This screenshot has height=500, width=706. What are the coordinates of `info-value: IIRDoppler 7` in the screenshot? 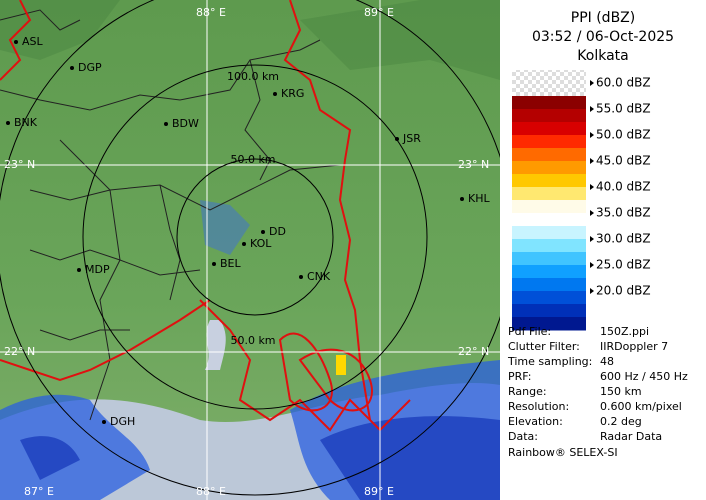 It's located at (634, 346).